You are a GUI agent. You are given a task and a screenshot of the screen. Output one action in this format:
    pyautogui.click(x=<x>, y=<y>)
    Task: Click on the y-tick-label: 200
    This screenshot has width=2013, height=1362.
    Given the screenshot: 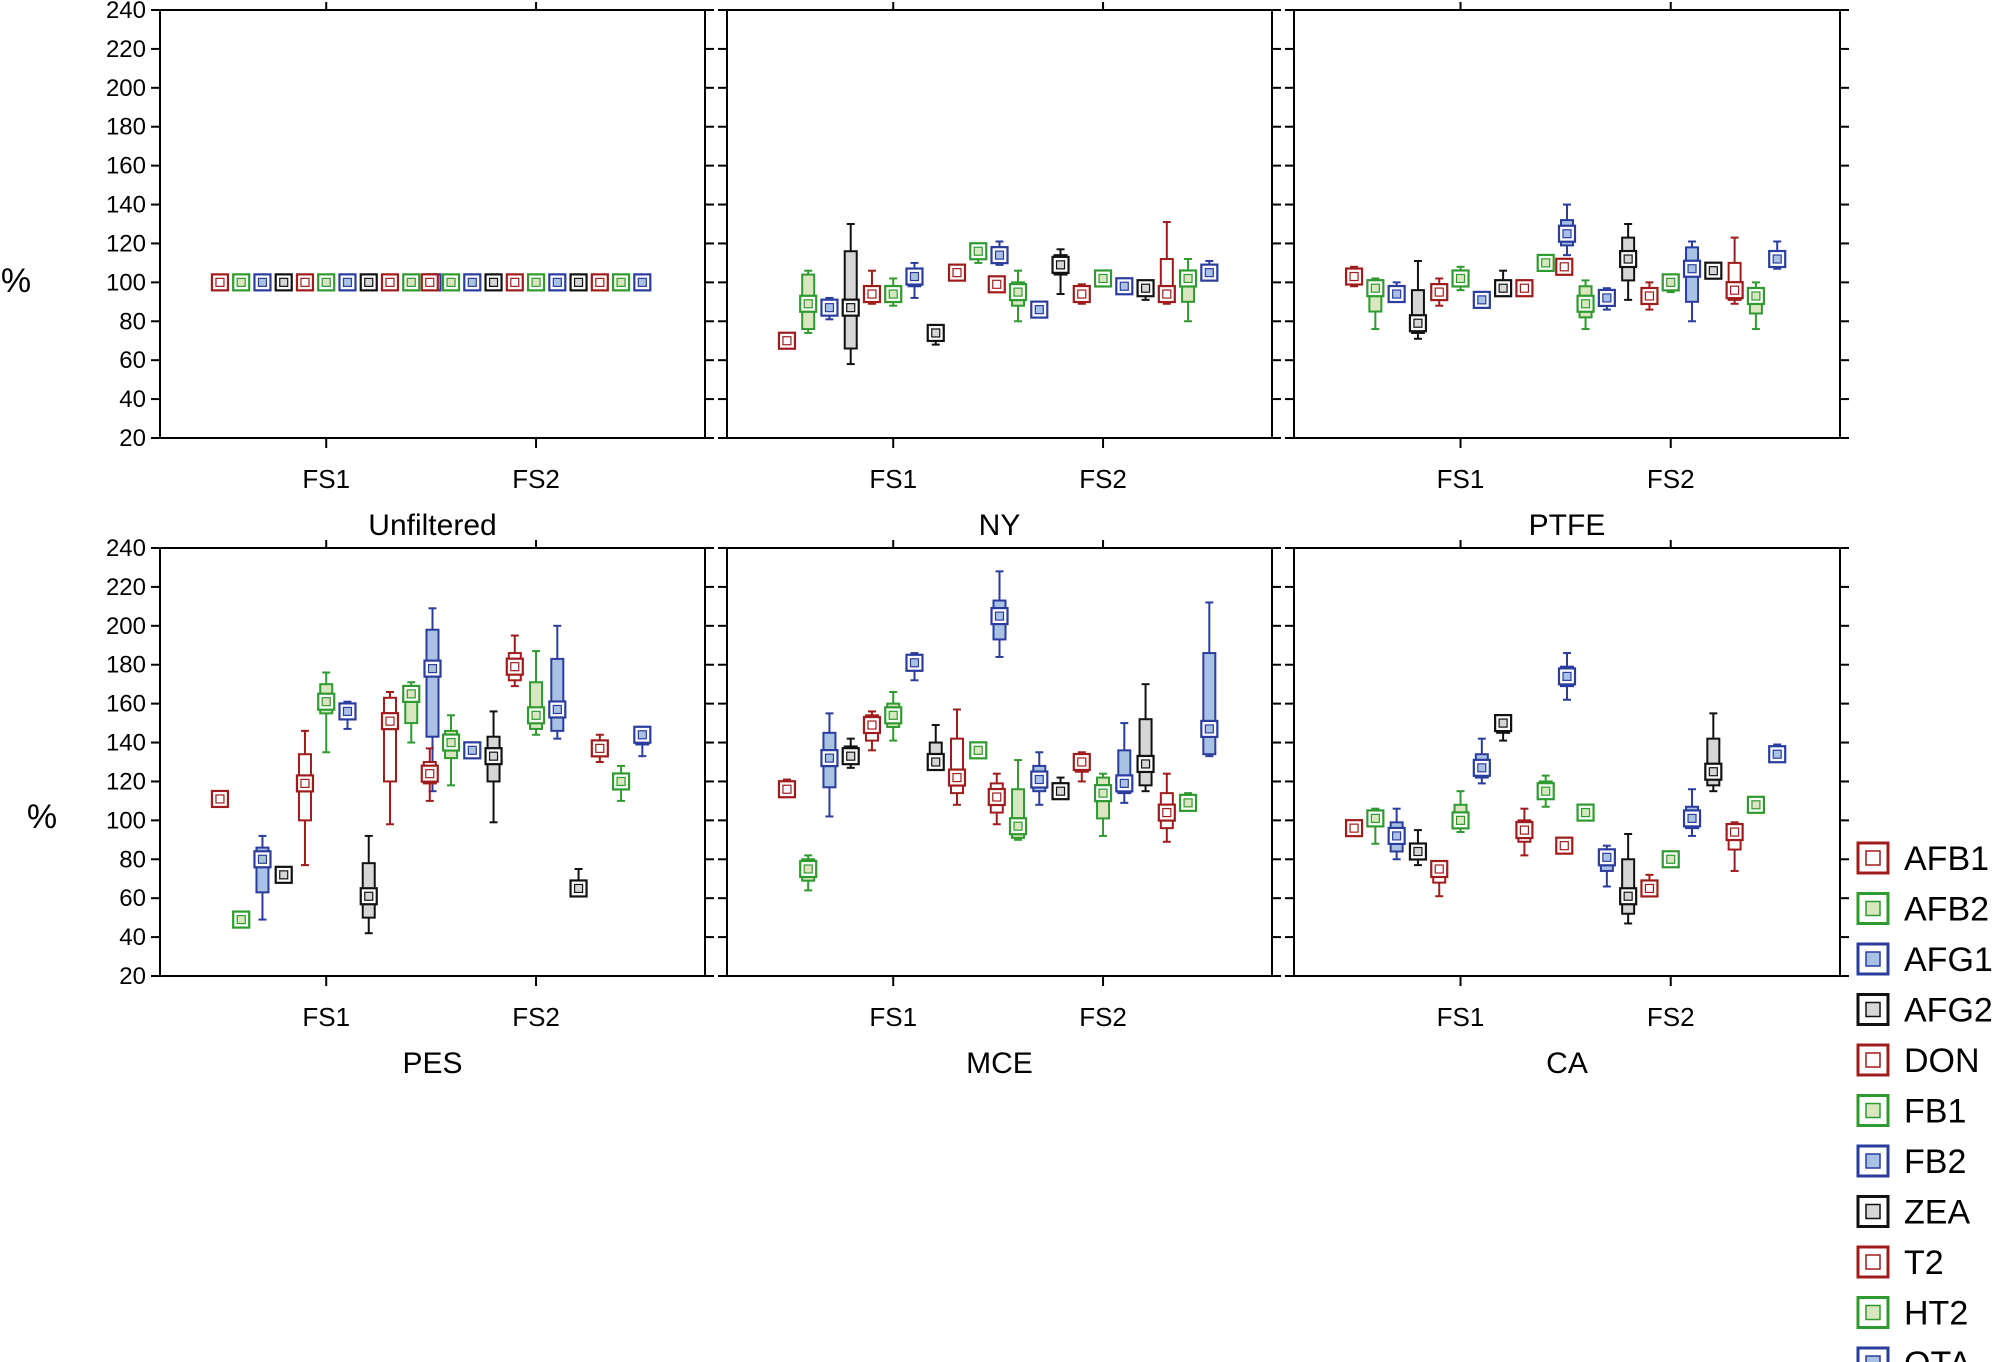 What is the action you would take?
    pyautogui.click(x=126, y=626)
    